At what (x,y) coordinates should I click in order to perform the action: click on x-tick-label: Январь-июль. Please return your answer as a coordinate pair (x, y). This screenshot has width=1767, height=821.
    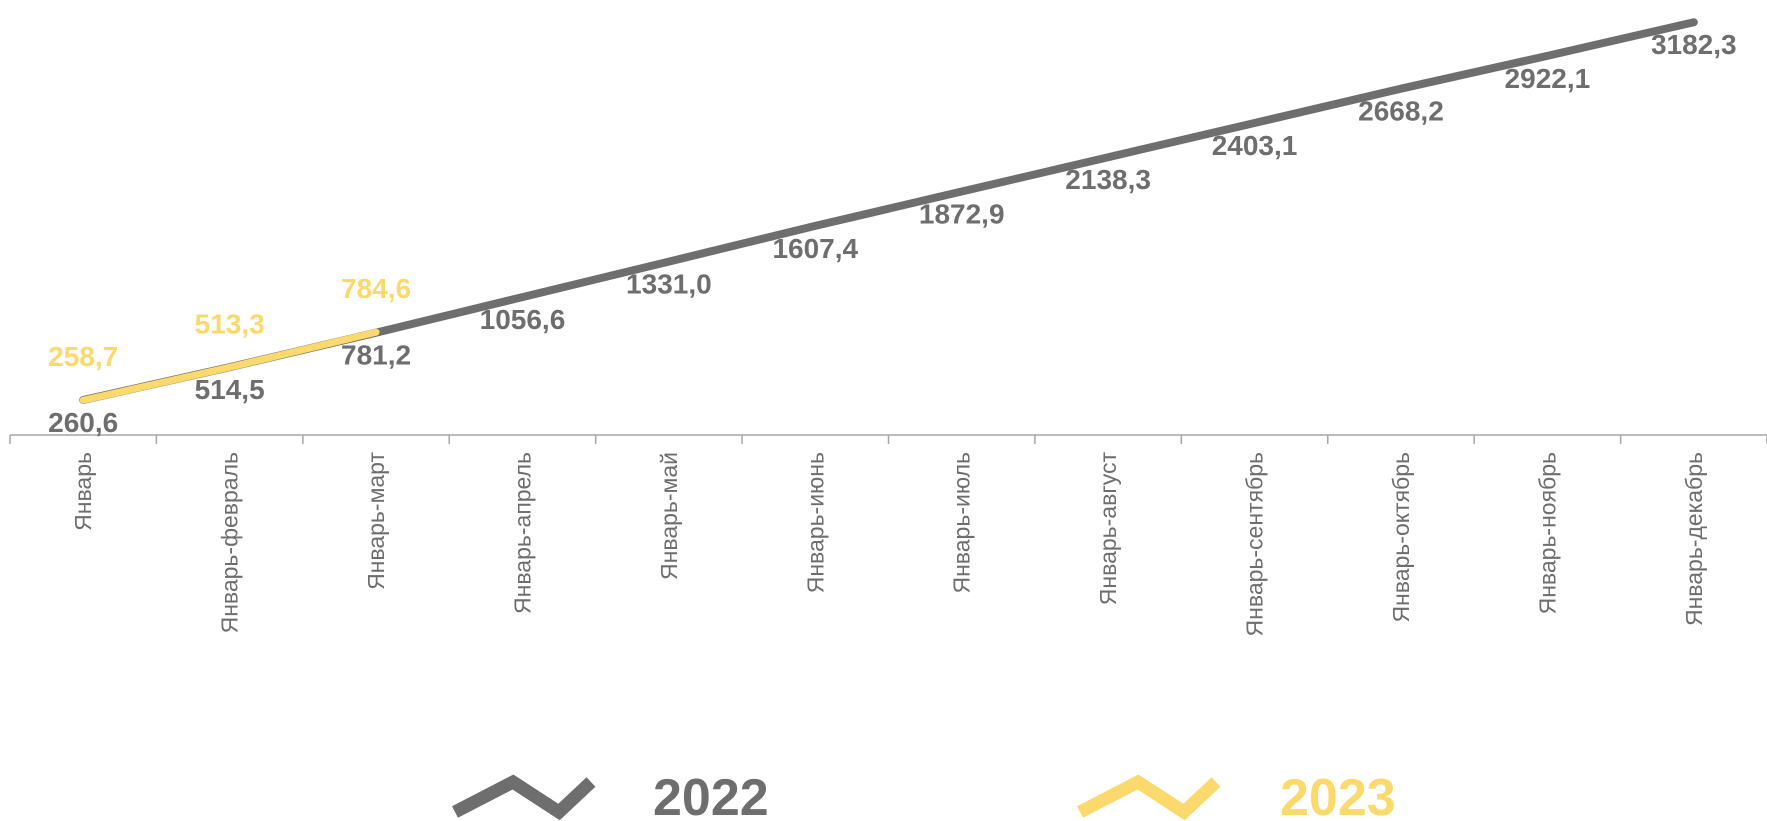
    Looking at the image, I should click on (962, 523).